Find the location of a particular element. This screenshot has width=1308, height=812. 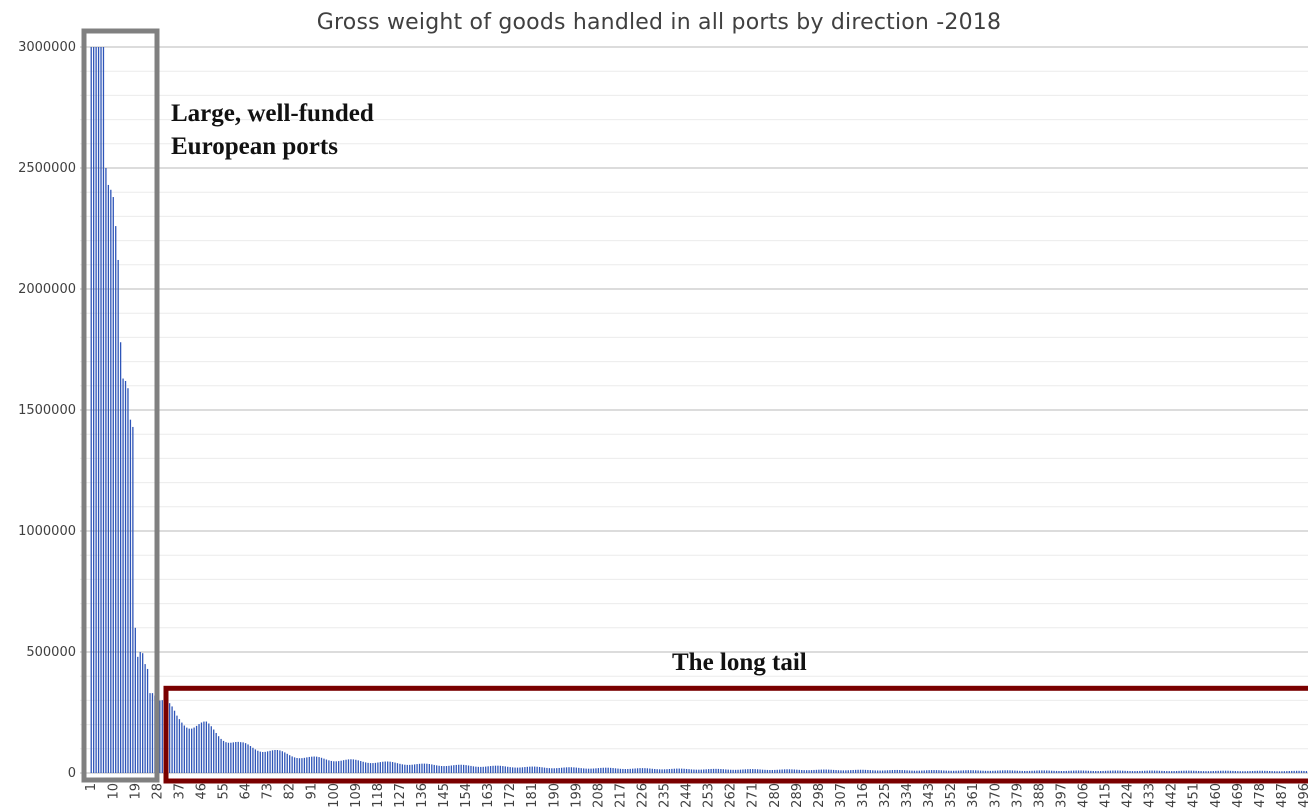

x-tick-label: 163 is located at coordinates (488, 795).